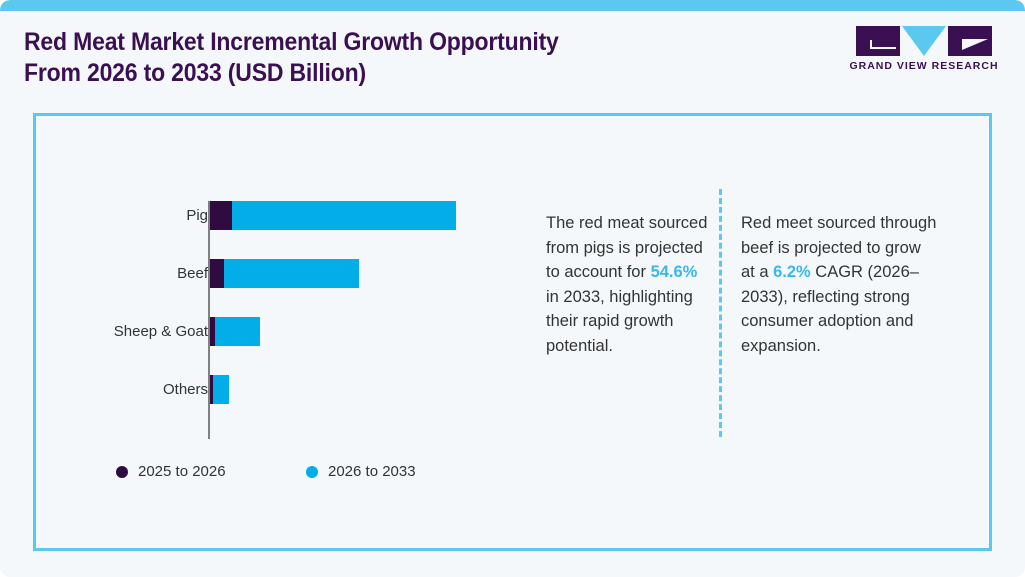 This screenshot has height=577, width=1025. I want to click on logo-marks, so click(924, 41).